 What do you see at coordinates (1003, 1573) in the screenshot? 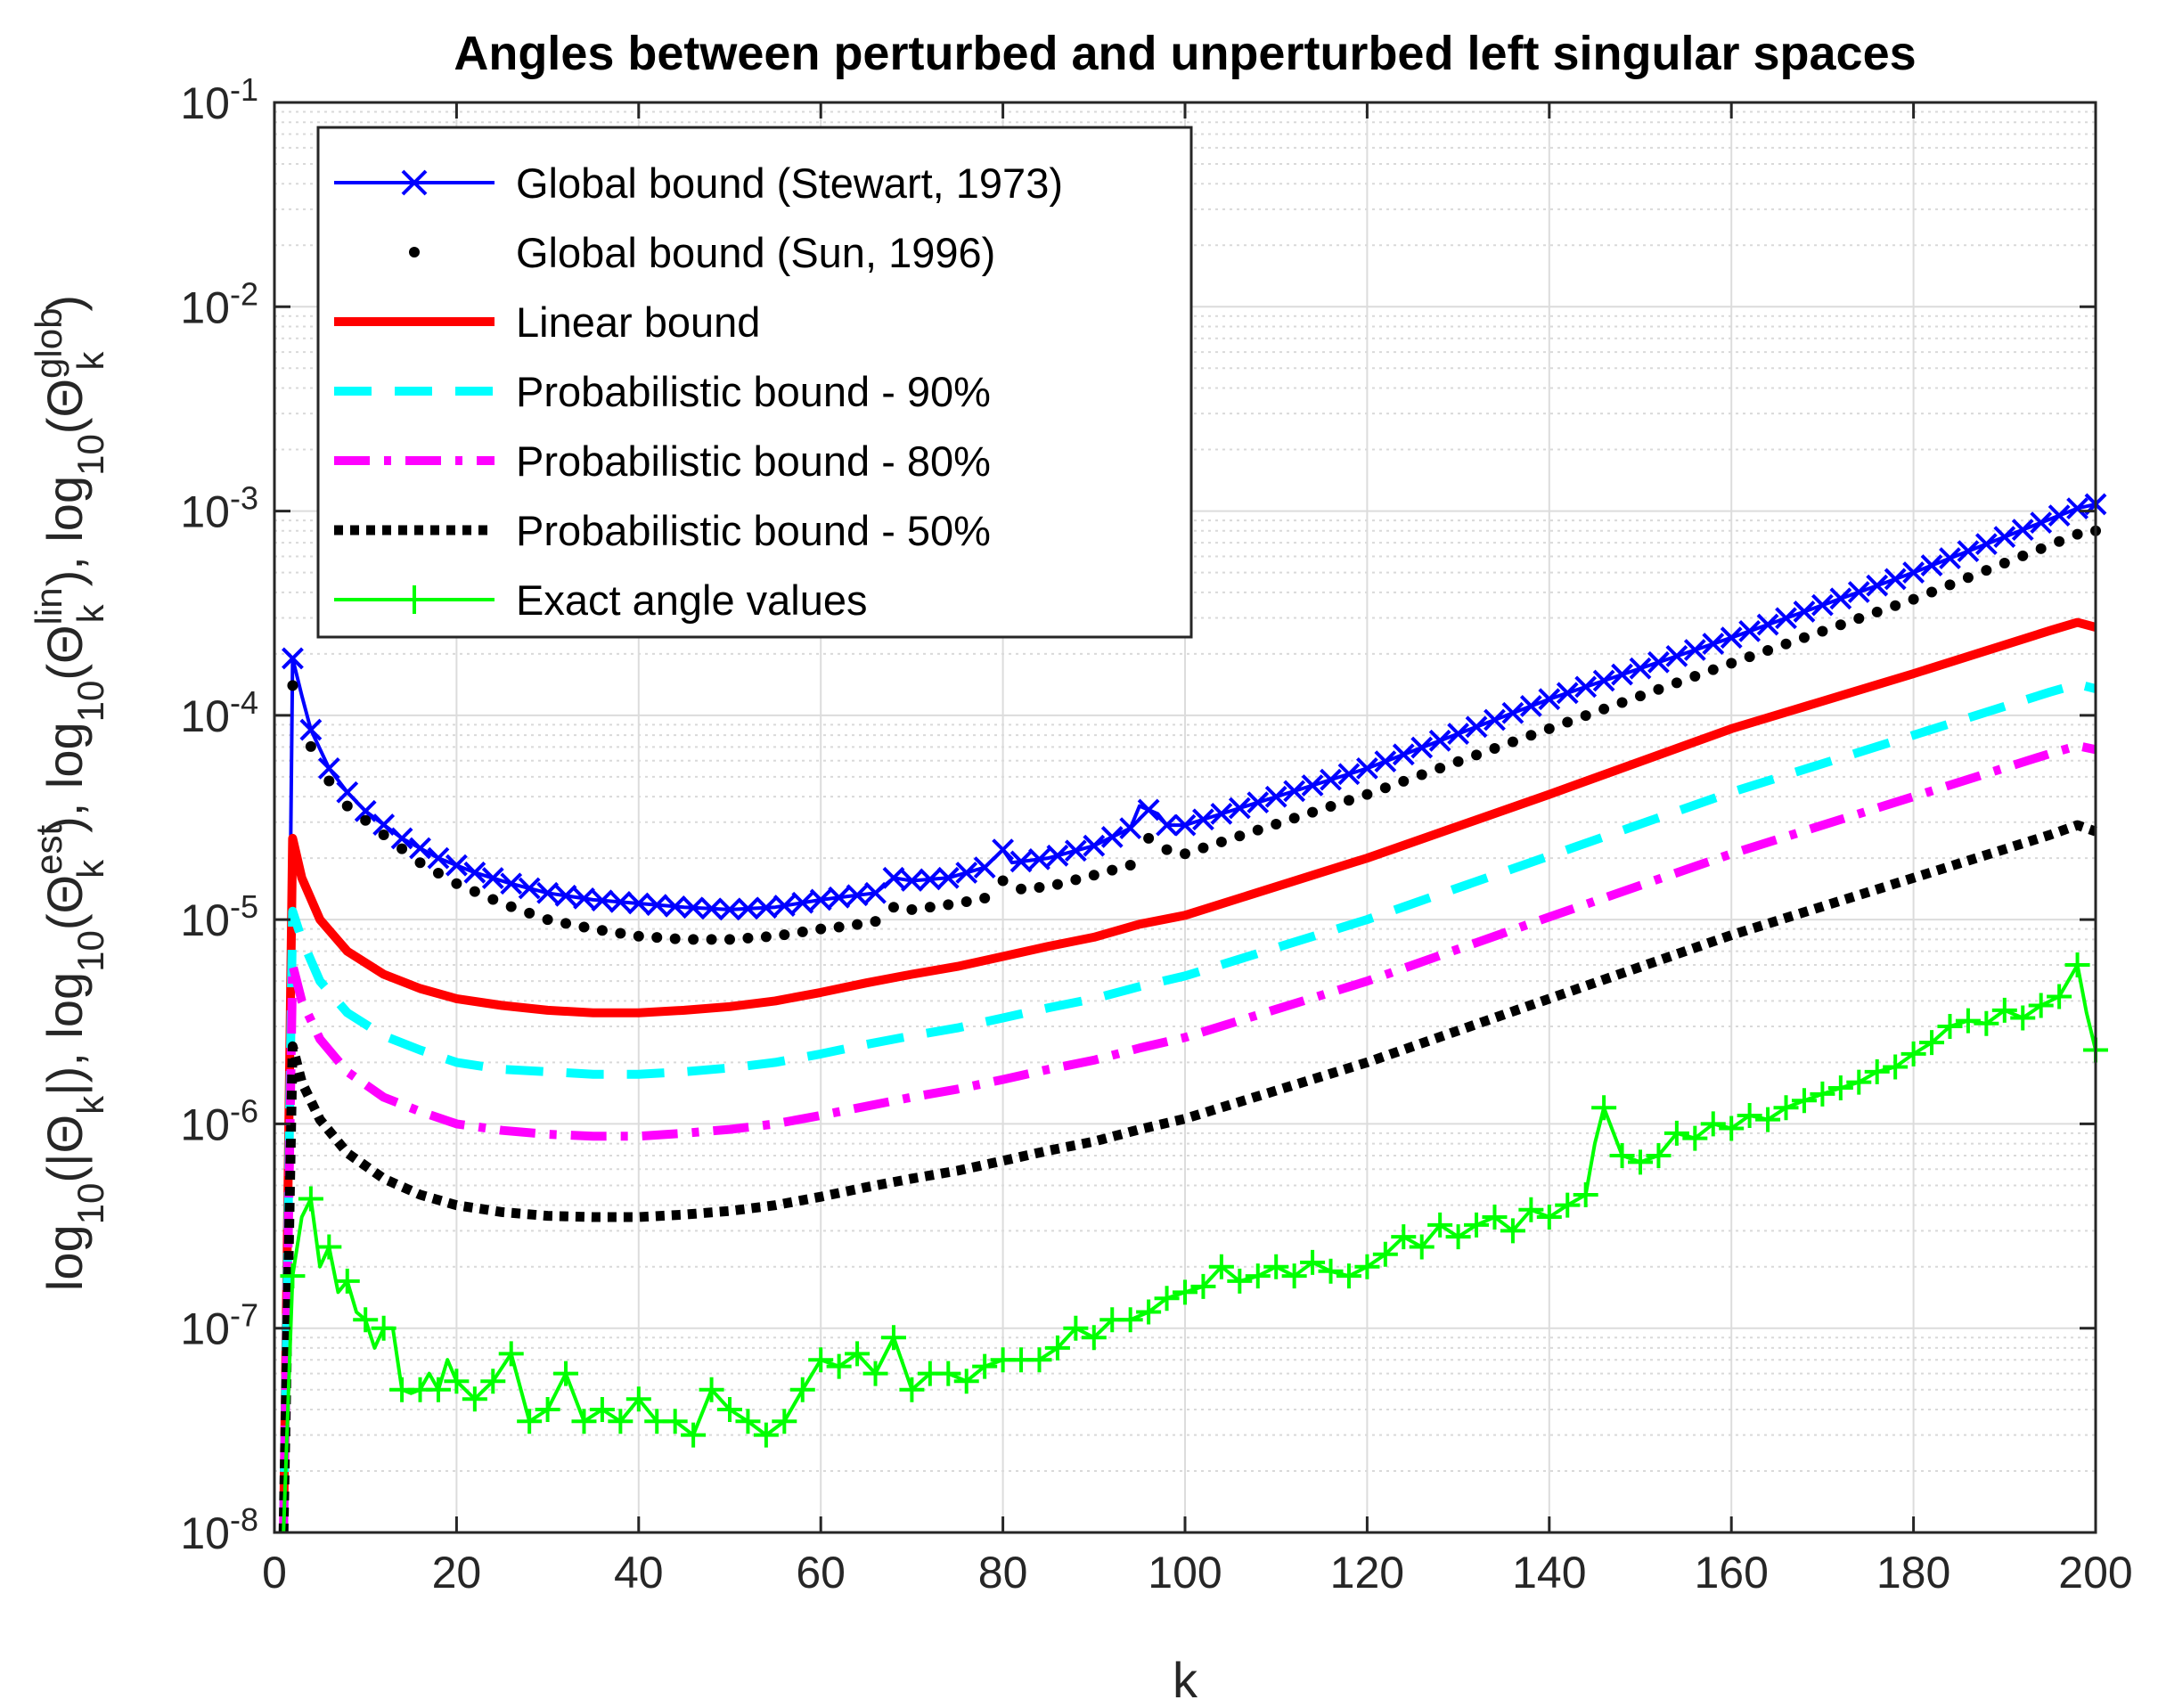
I see `x-tick-label: 80` at bounding box center [1003, 1573].